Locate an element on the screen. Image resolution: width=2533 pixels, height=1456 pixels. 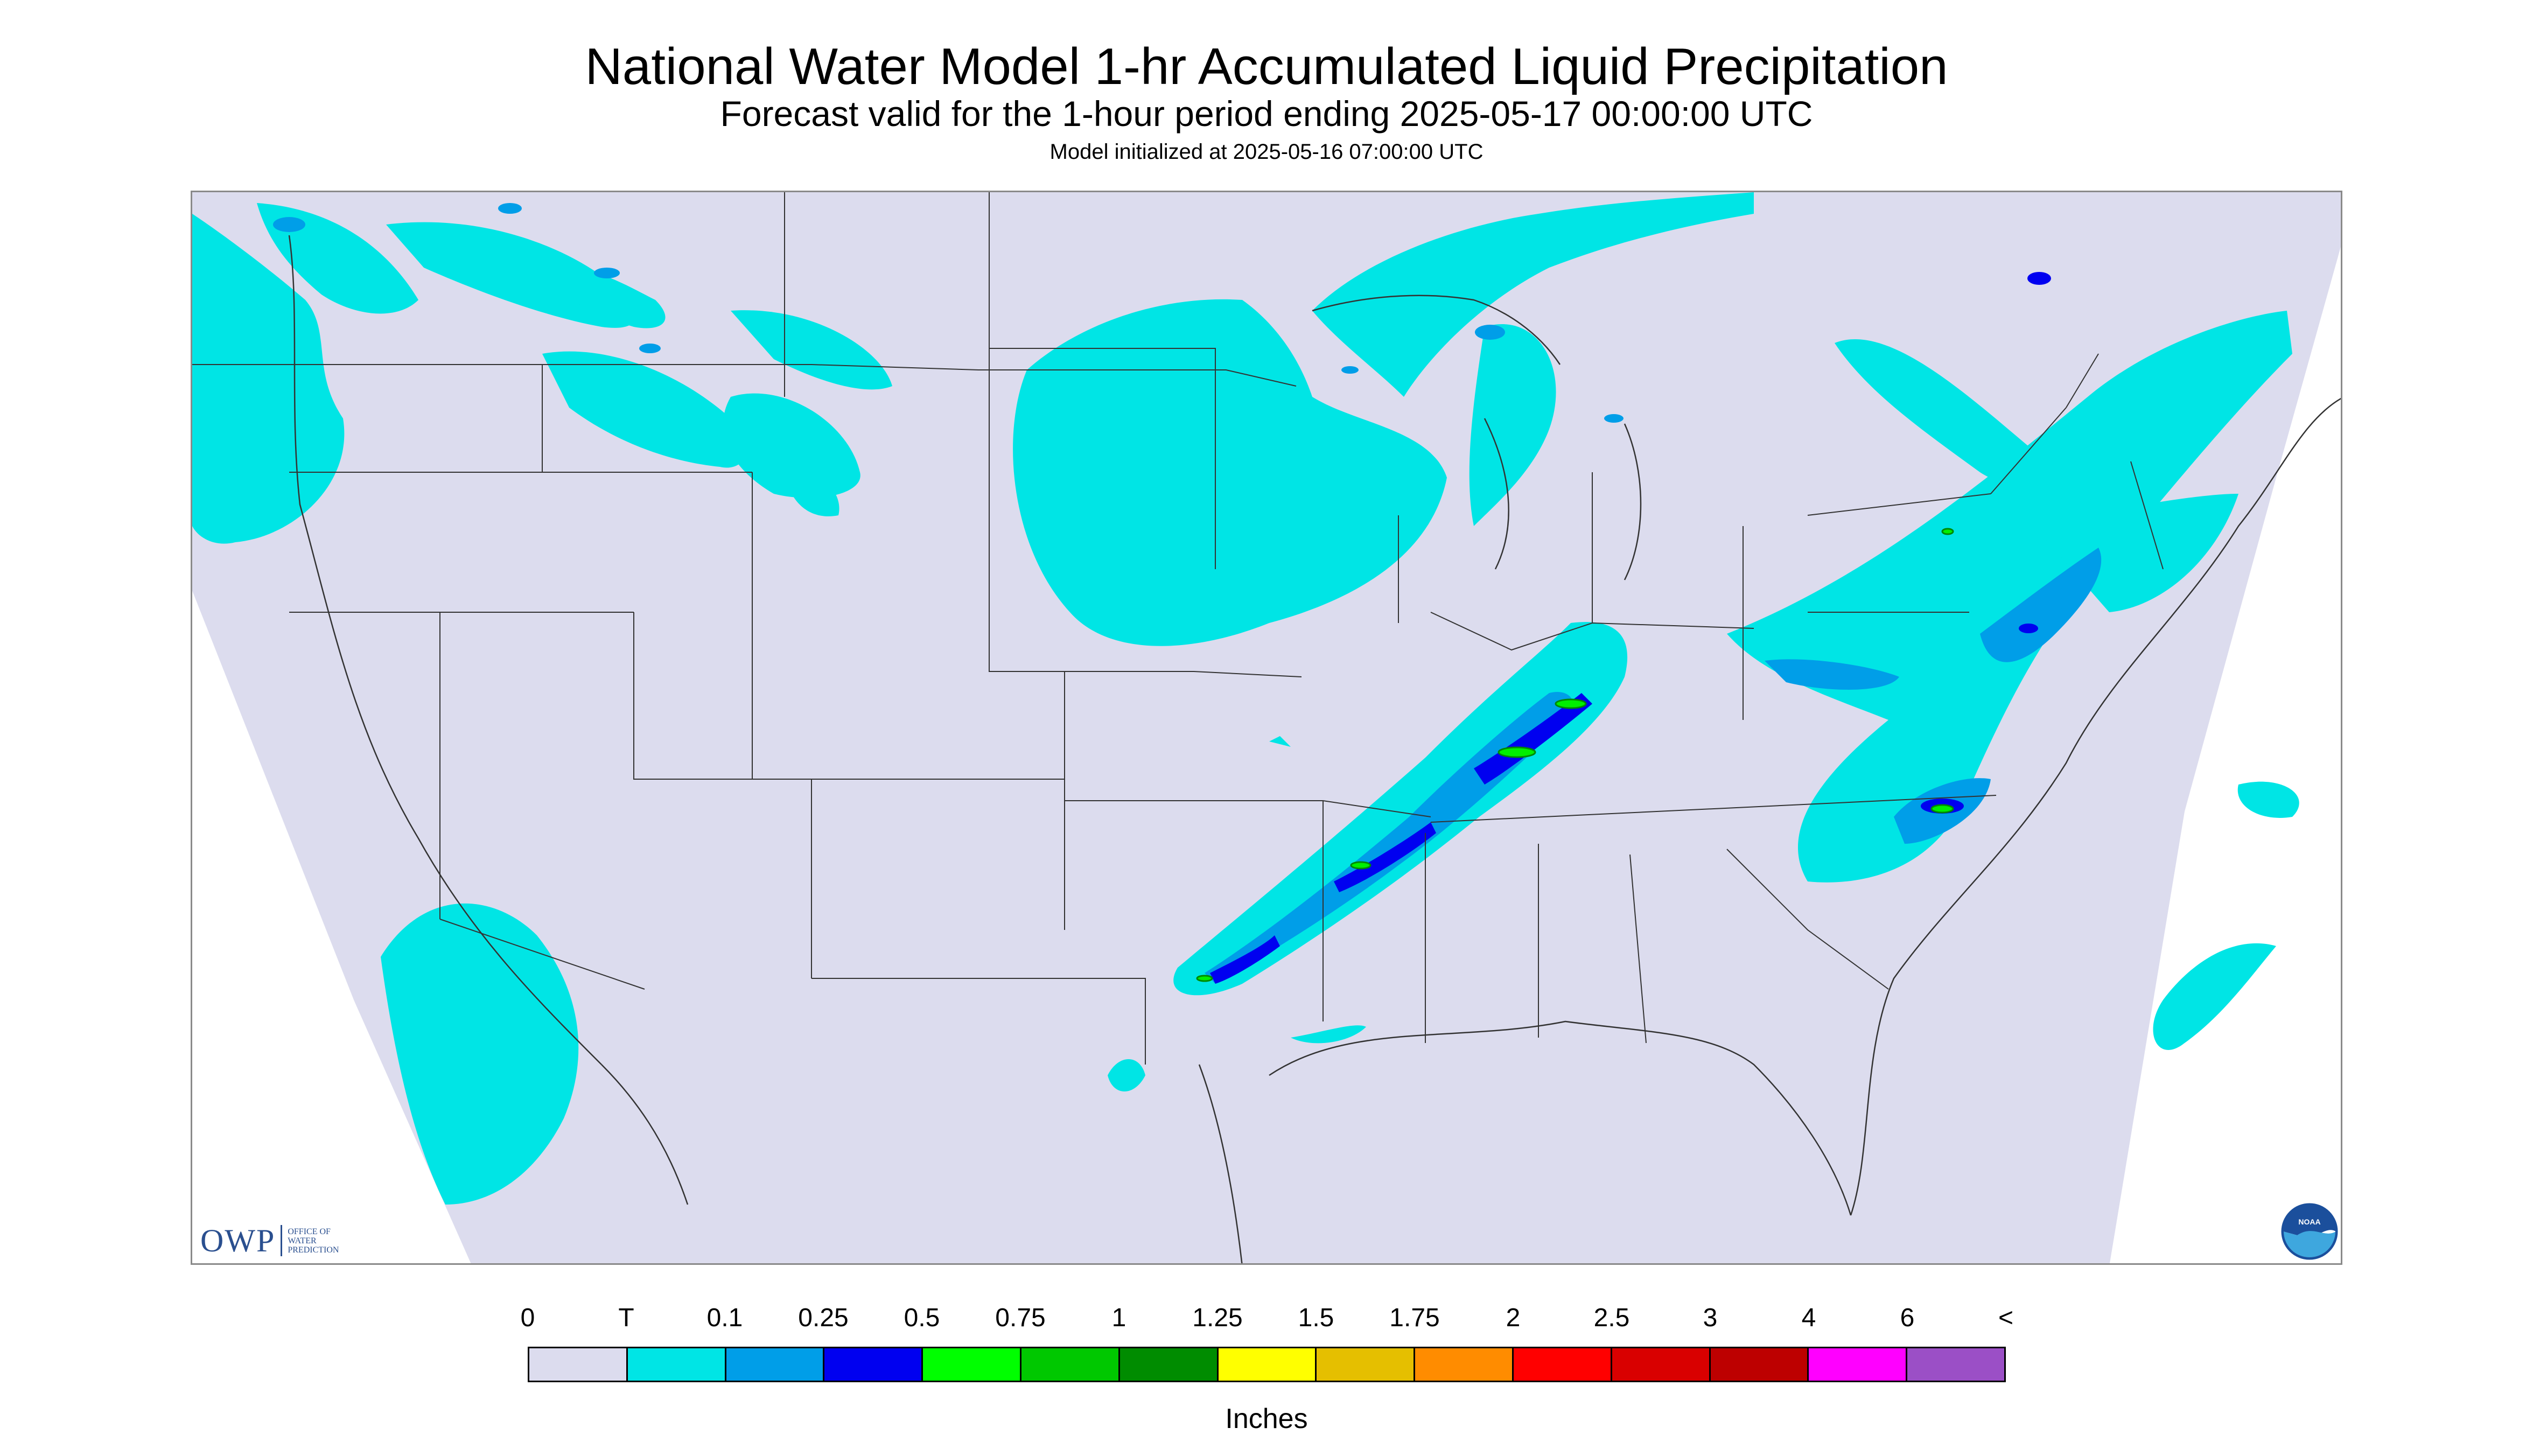
owp-logo-text: OFFICE OF WATER PREDICTION is located at coordinates (314, 1241).